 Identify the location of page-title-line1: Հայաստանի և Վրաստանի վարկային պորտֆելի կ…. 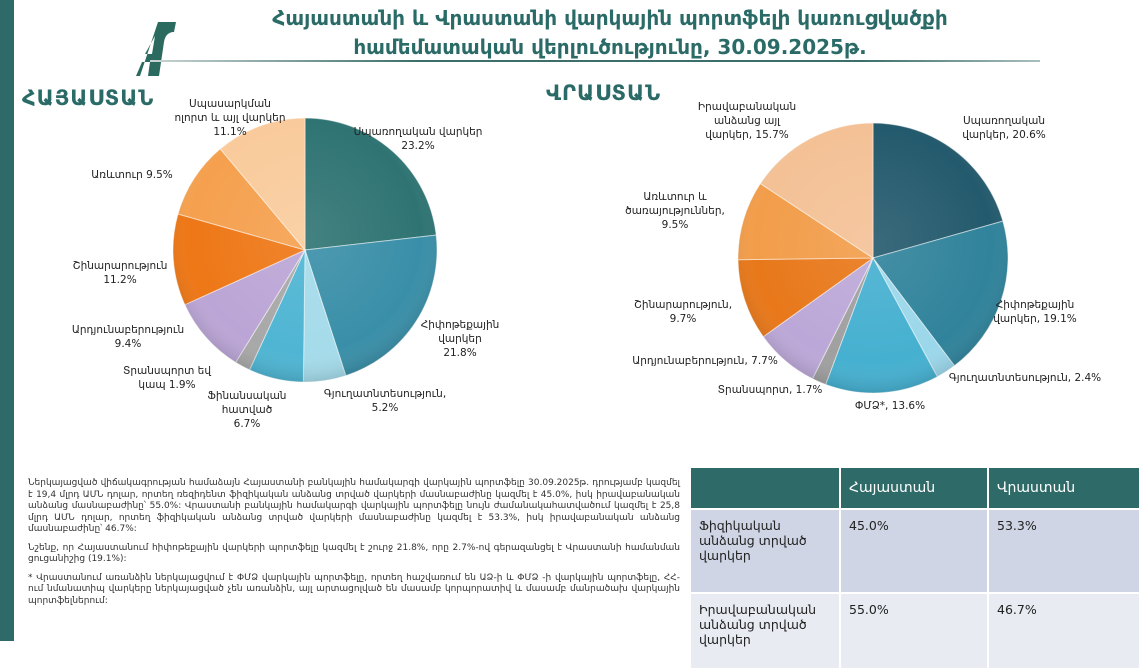
(610, 18).